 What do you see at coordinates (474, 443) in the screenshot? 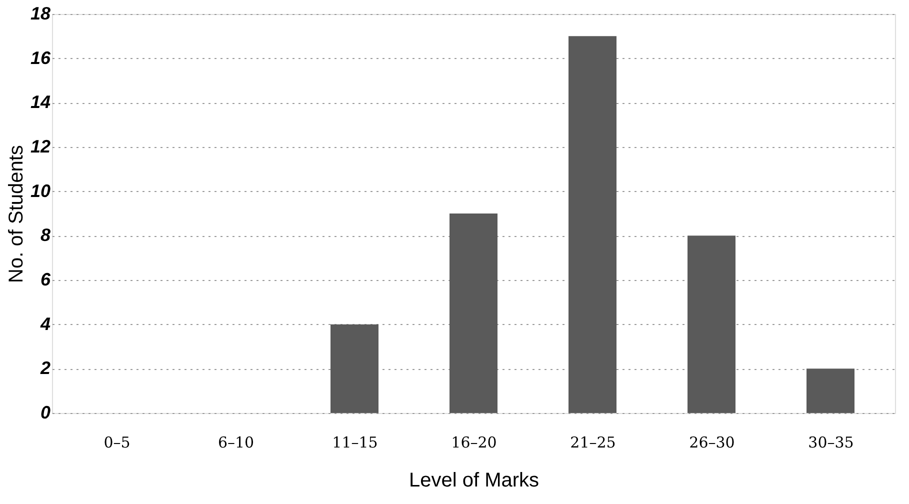
I see `x-tick-label: 16–20` at bounding box center [474, 443].